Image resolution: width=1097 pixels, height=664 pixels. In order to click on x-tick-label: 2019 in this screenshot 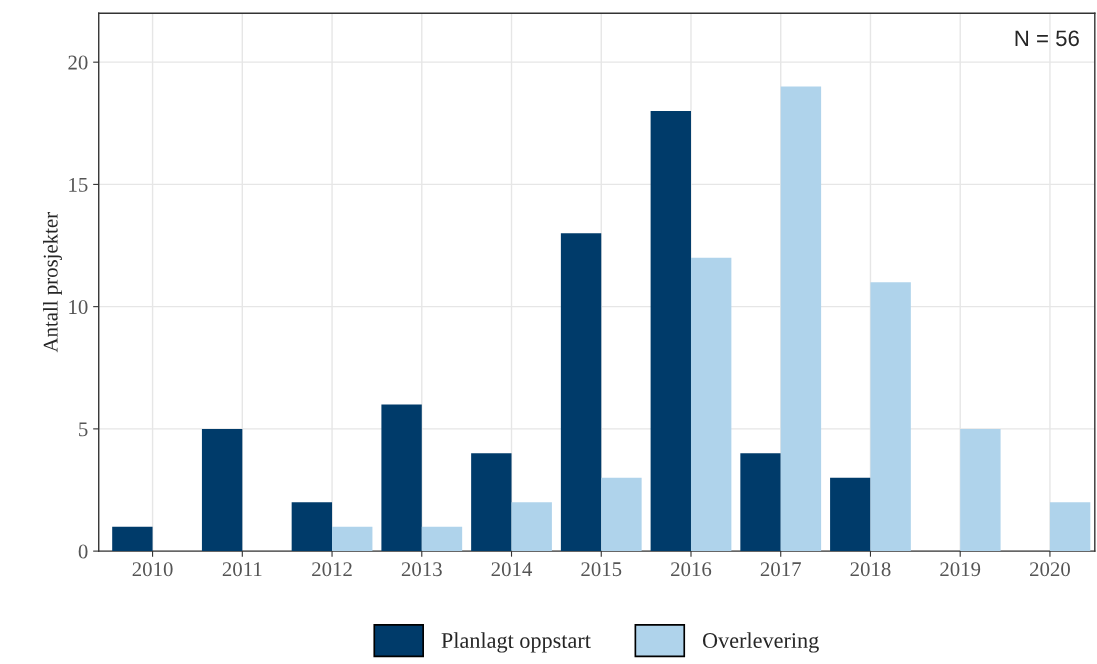, I will do `click(960, 569)`.